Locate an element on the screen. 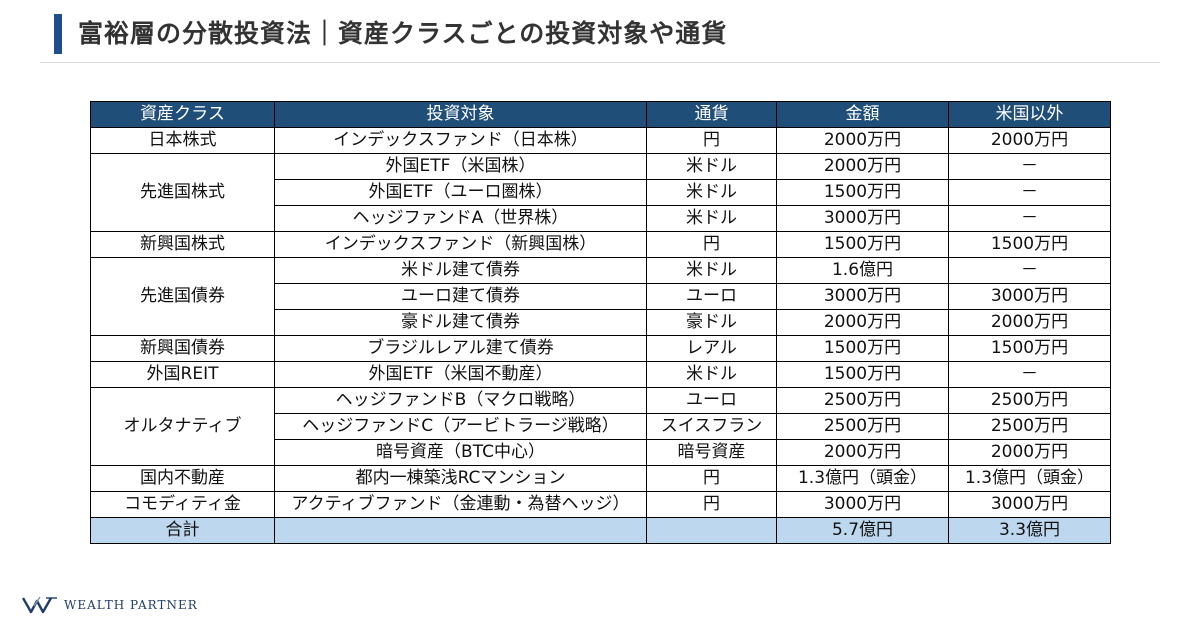  table-row: ヘッジファンドC（アービトラージ戦略） スイスフラン 2500万円 2500万円 is located at coordinates (601, 426).